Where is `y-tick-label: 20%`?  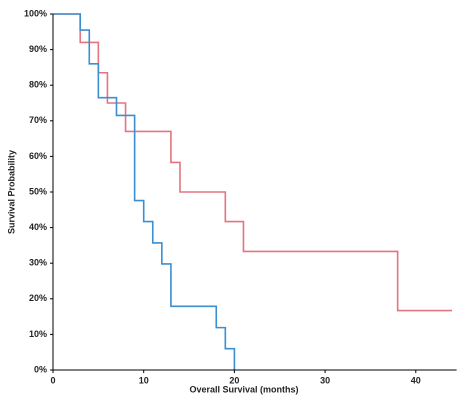 y-tick-label: 20% is located at coordinates (38, 298).